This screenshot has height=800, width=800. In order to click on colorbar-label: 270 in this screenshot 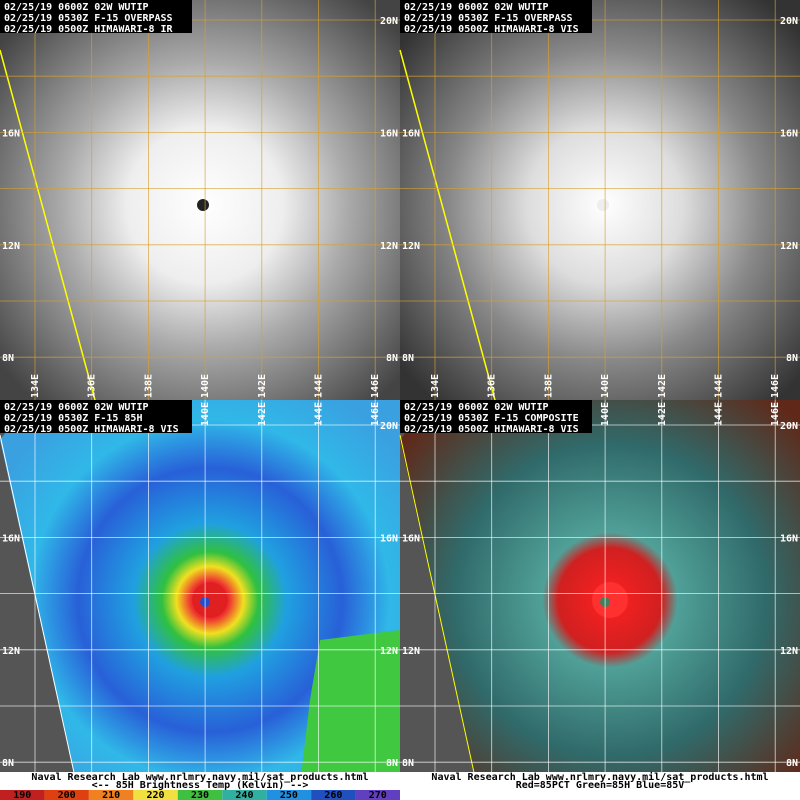, I will do `click(378, 795)`.